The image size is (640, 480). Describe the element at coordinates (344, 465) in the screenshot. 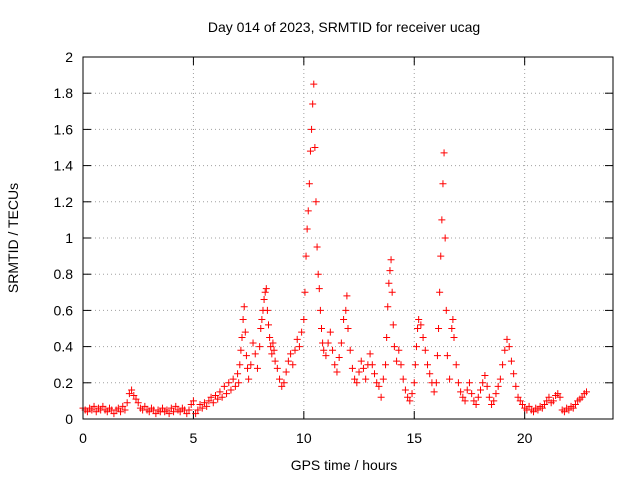

I see `x-axis-title: GPS time / hours` at that location.